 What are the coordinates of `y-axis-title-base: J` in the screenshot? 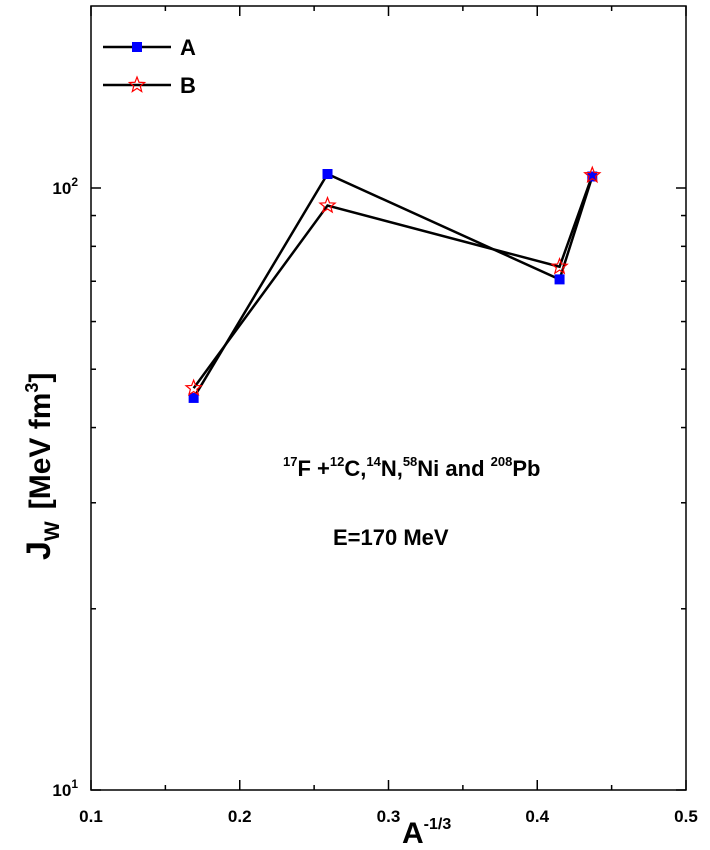 It's located at (39, 550).